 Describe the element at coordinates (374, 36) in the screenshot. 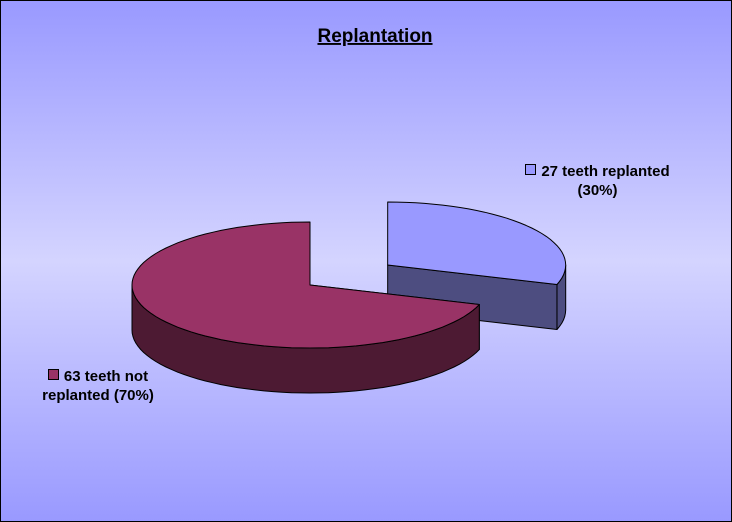

I see `chart-title: Replantation` at that location.